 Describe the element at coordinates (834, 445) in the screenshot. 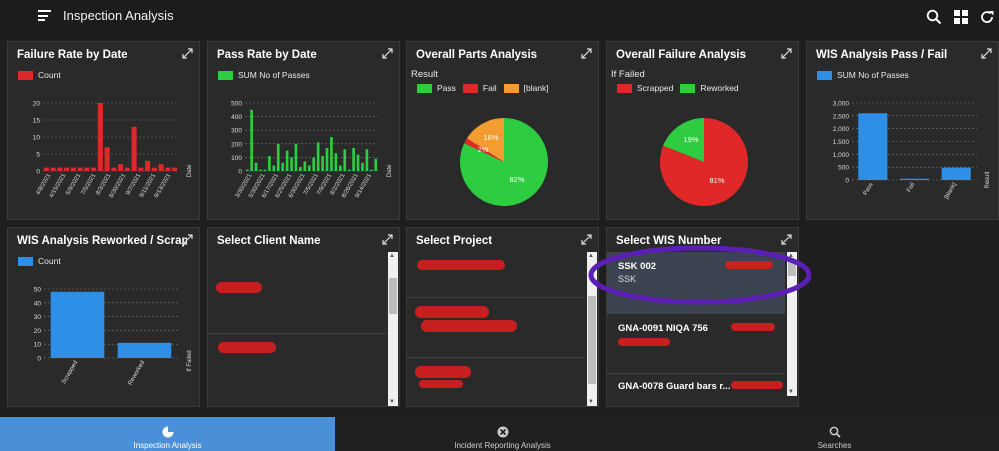

I see `tab-label: Searches` at that location.